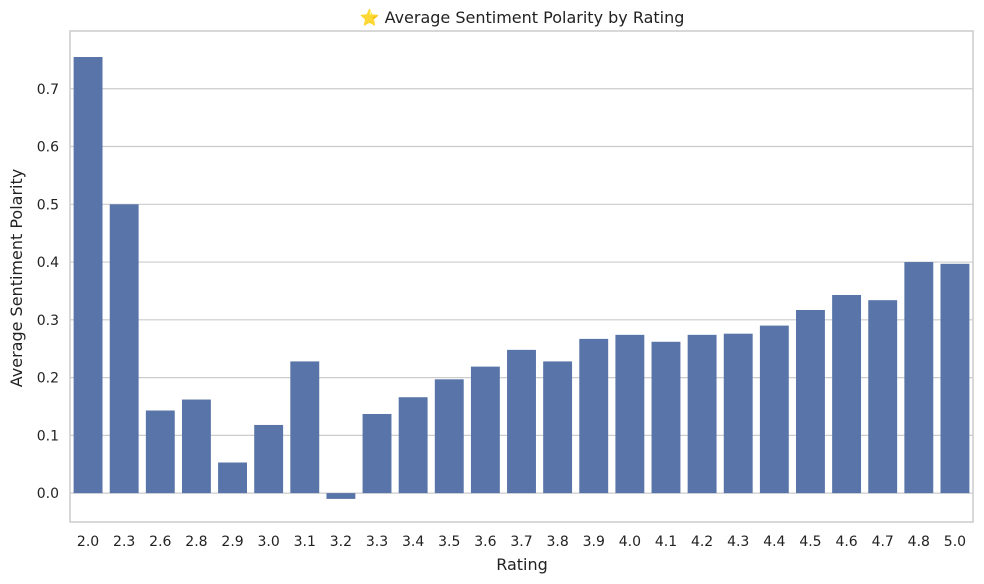  Describe the element at coordinates (269, 542) in the screenshot. I see `x-tick-label: 3.0` at that location.